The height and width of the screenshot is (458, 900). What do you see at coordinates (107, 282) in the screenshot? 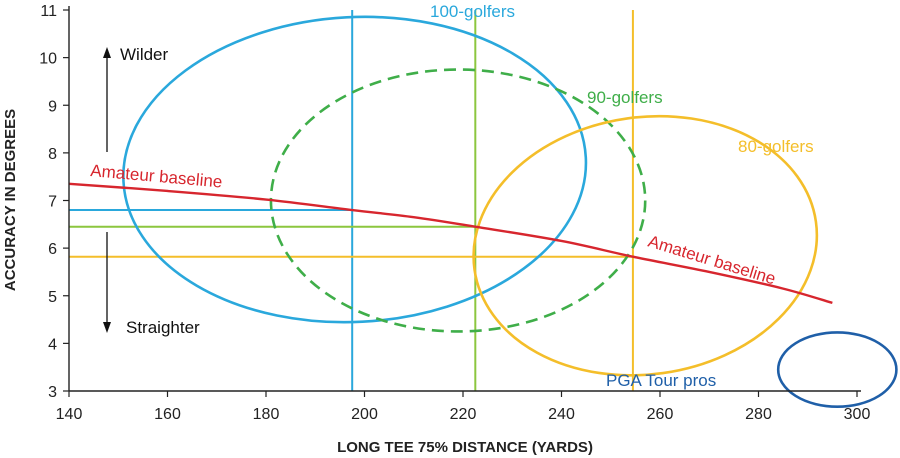
I see `arrow-down-icon` at bounding box center [107, 282].